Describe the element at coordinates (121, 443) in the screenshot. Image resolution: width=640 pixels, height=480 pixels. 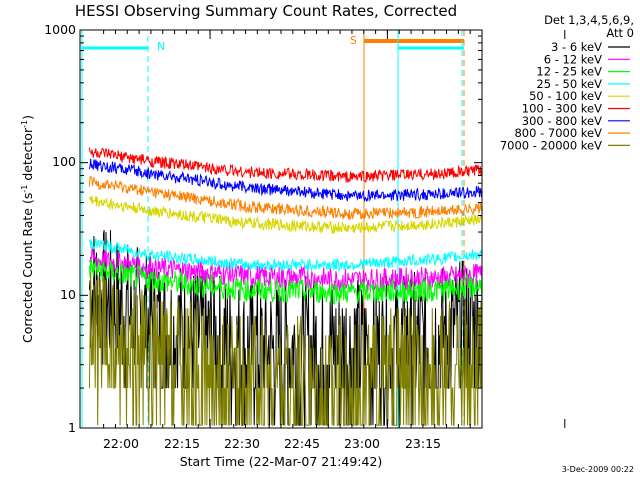
I see `x-tick-label: 22:00` at that location.